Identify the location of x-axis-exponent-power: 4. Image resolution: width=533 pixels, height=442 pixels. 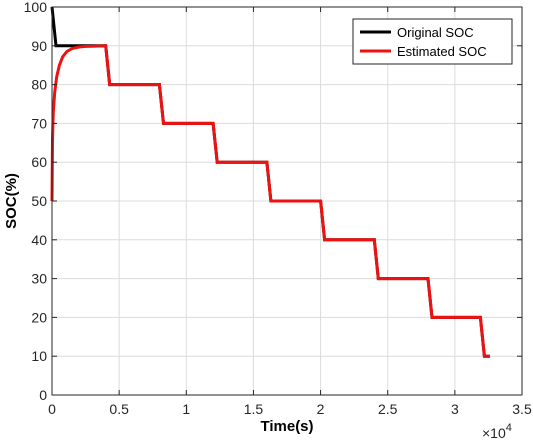
(509, 428).